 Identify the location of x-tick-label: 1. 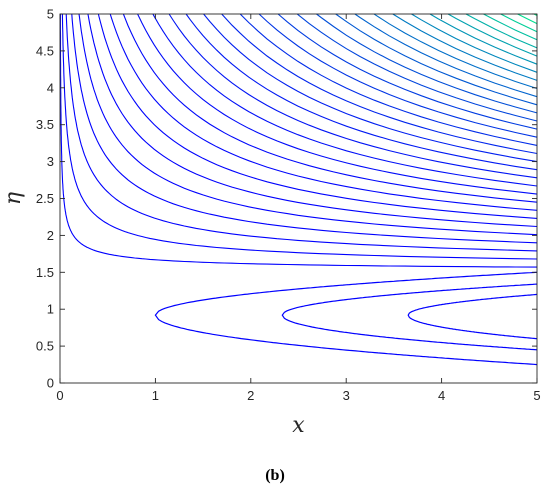
(155, 395).